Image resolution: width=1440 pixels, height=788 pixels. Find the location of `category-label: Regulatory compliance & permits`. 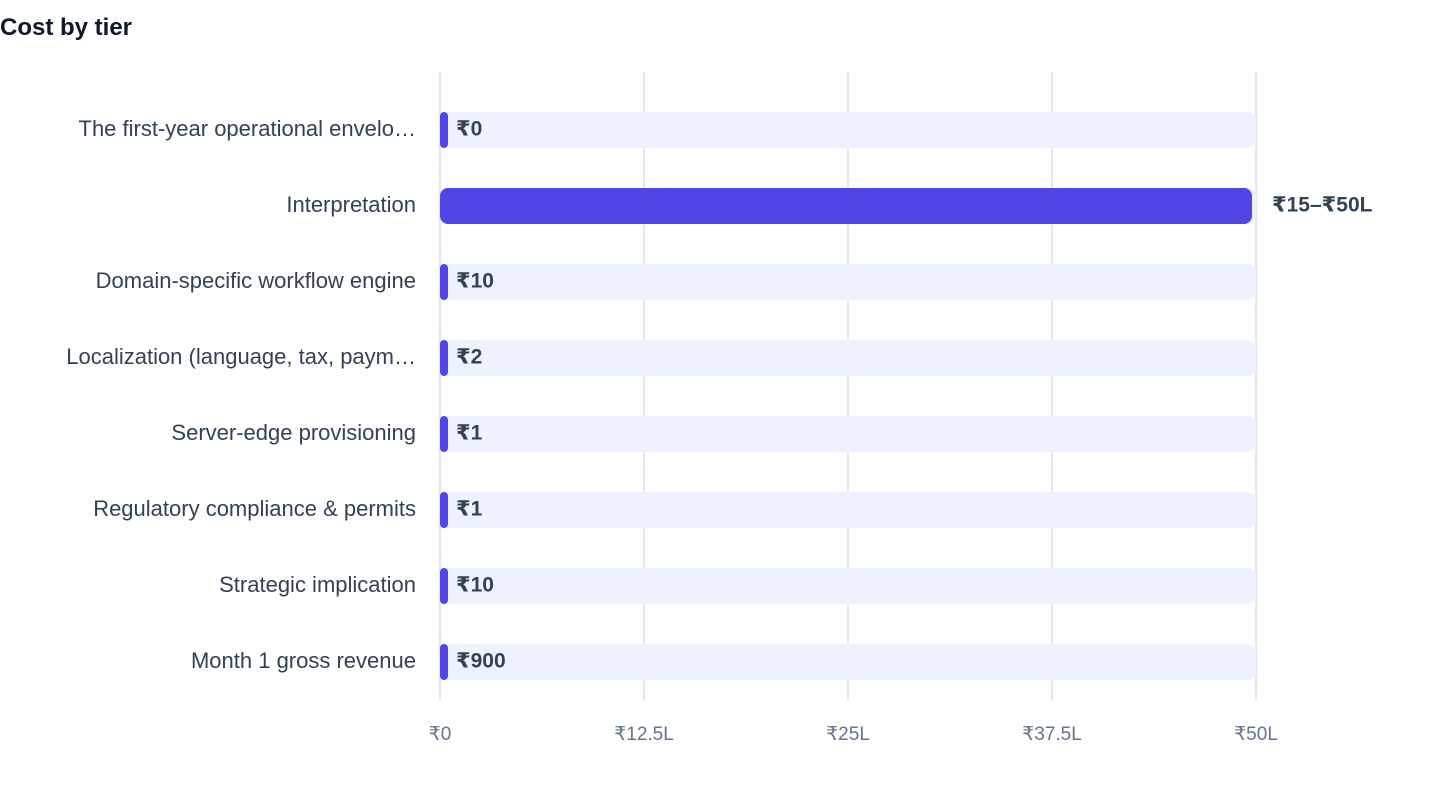

category-label: Regulatory compliance & permits is located at coordinates (254, 508).